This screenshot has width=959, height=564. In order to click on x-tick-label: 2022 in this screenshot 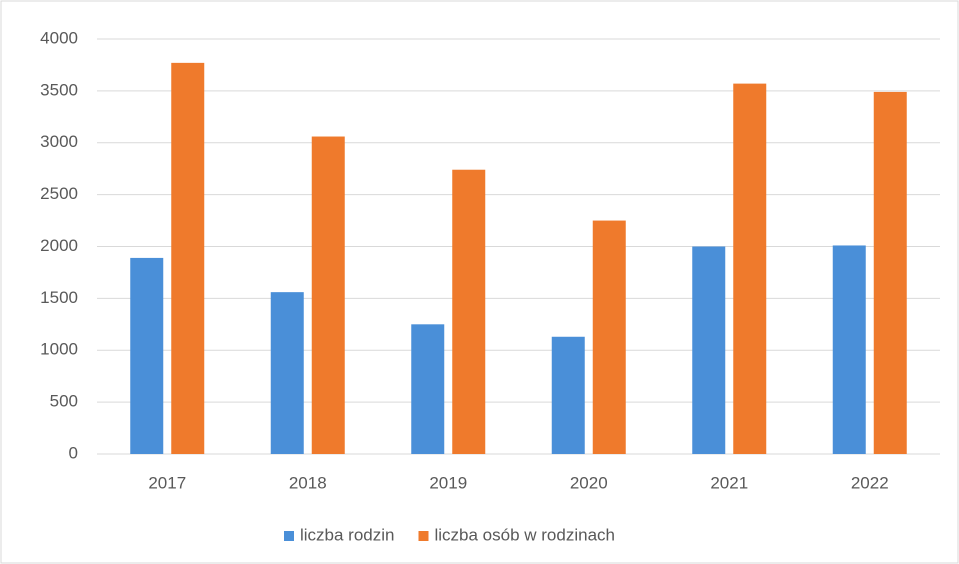, I will do `click(870, 482)`.